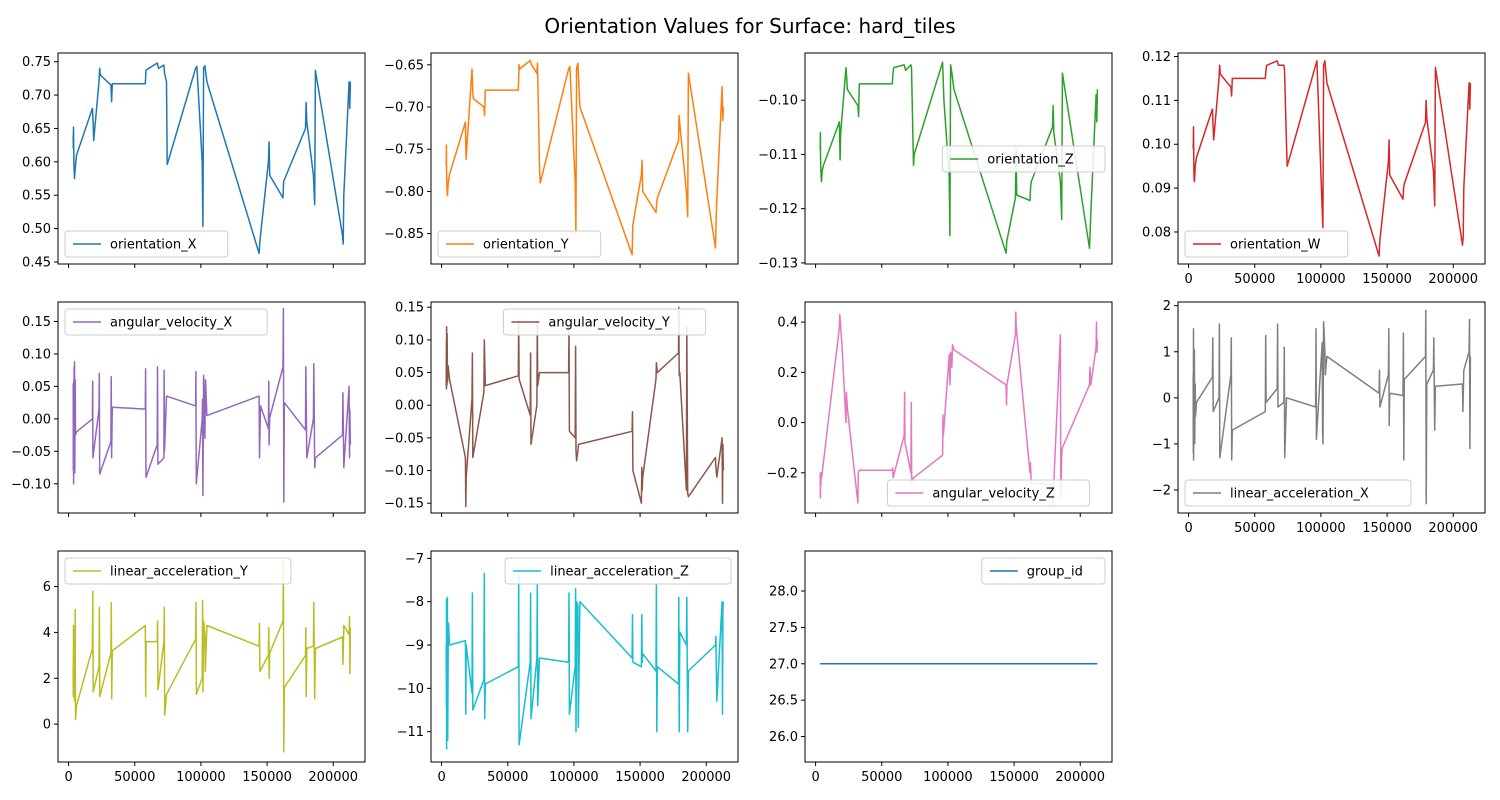 This screenshot has height=800, width=1500. I want to click on series-line-linear-acceleration-Z, so click(585, 661).